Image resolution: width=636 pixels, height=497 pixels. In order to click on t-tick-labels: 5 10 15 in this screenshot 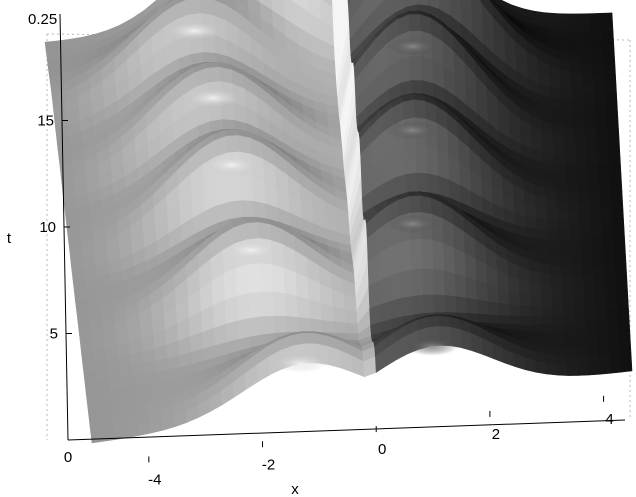, I will do `click(54, 228)`.